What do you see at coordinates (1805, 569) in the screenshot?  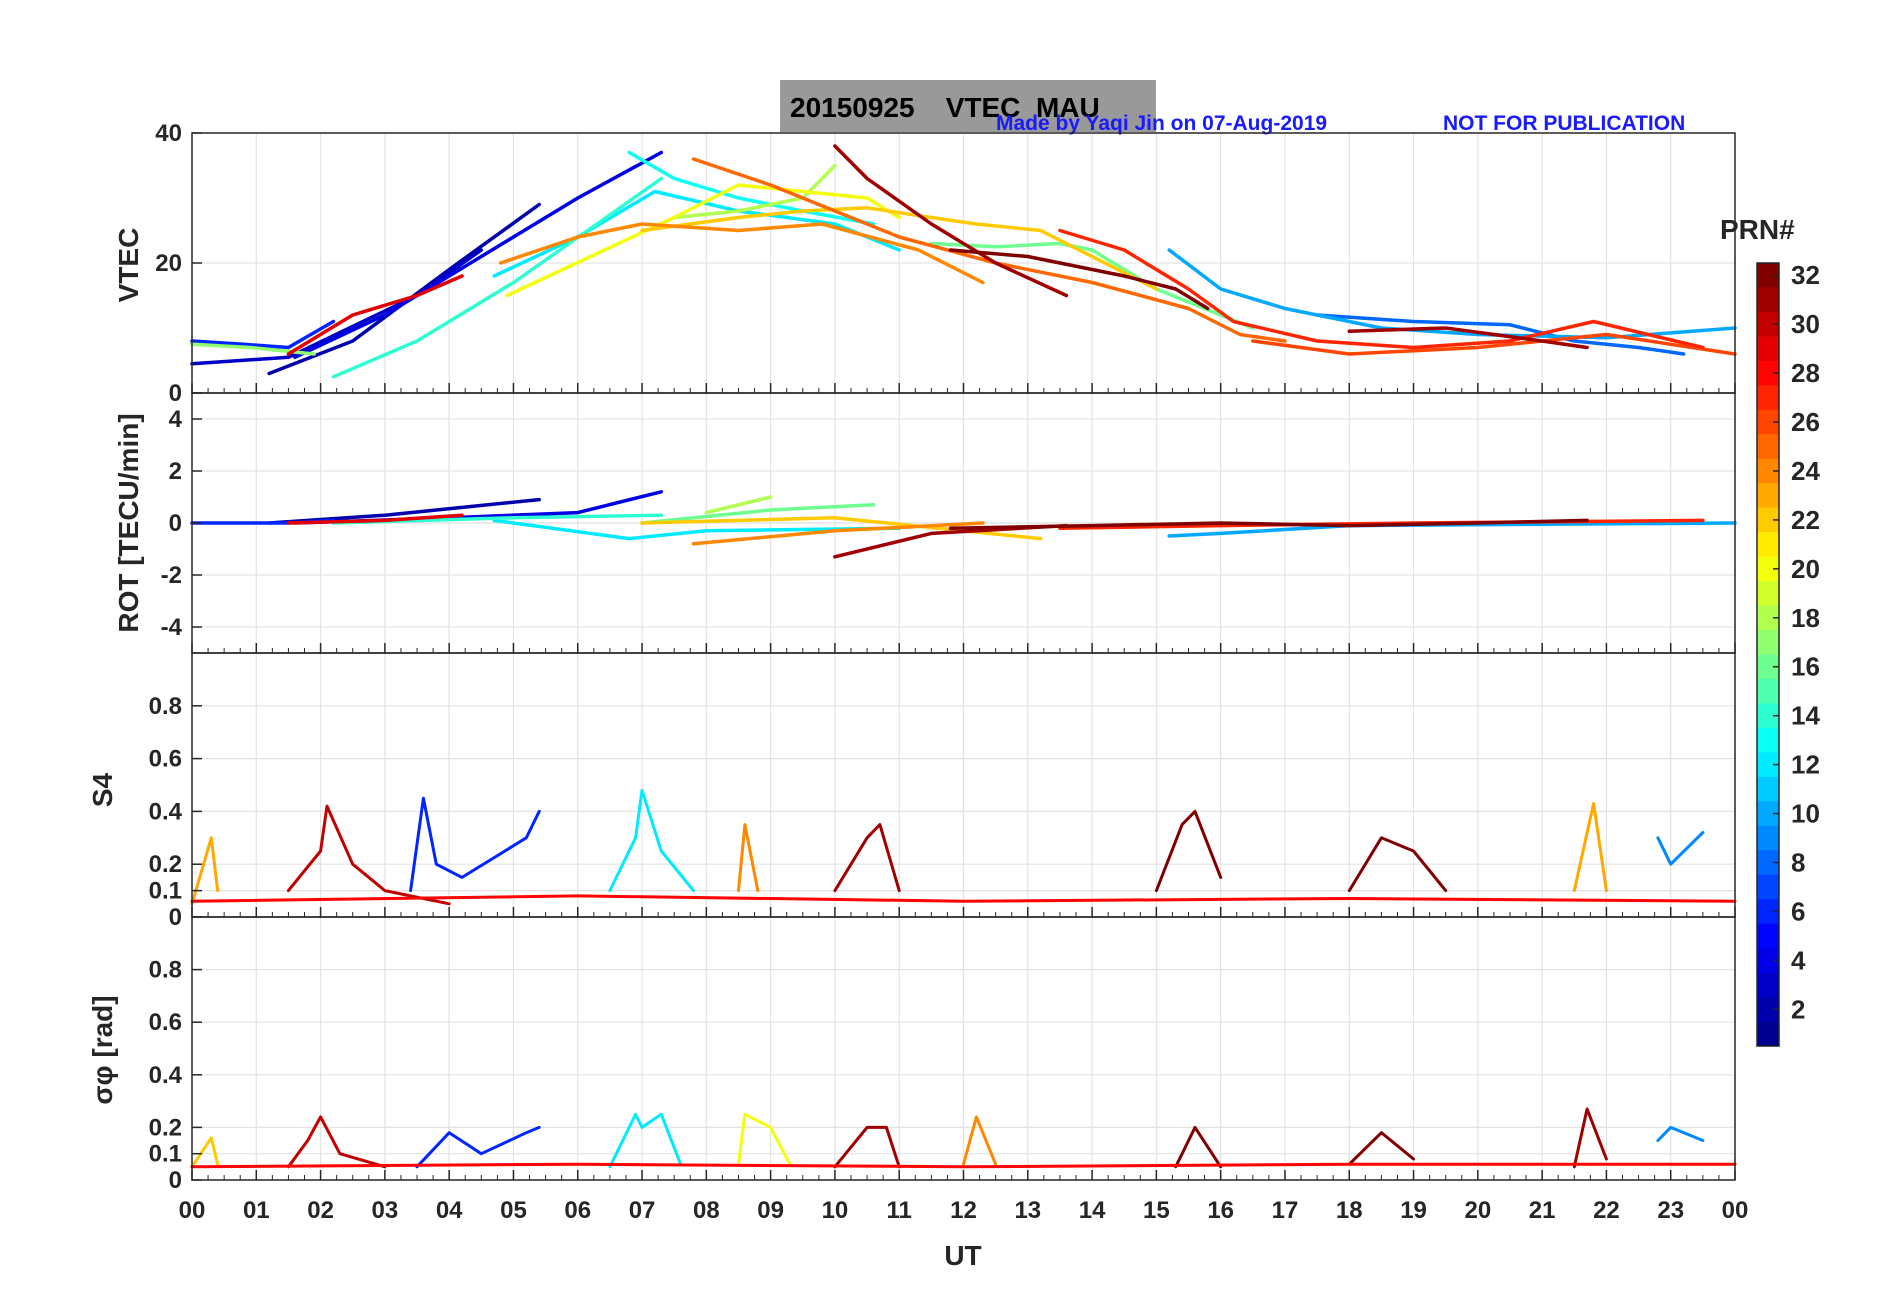 I see `colorbar-tick-label: 20` at bounding box center [1805, 569].